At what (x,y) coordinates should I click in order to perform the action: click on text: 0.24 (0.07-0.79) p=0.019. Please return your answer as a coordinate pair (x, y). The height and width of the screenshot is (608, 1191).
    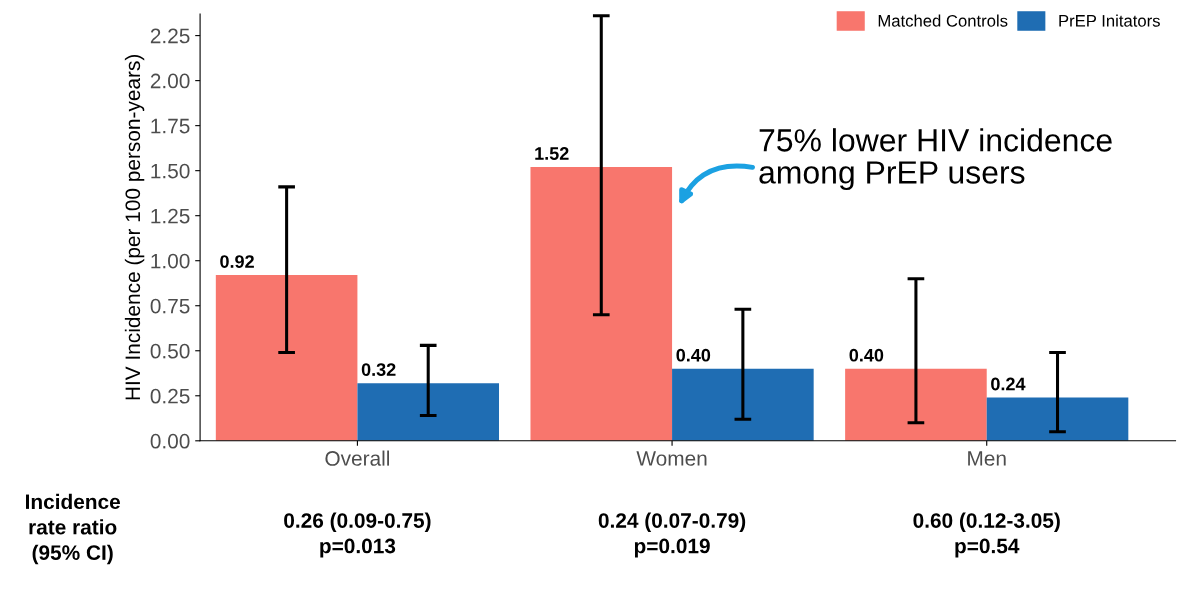
    Looking at the image, I should click on (672, 535).